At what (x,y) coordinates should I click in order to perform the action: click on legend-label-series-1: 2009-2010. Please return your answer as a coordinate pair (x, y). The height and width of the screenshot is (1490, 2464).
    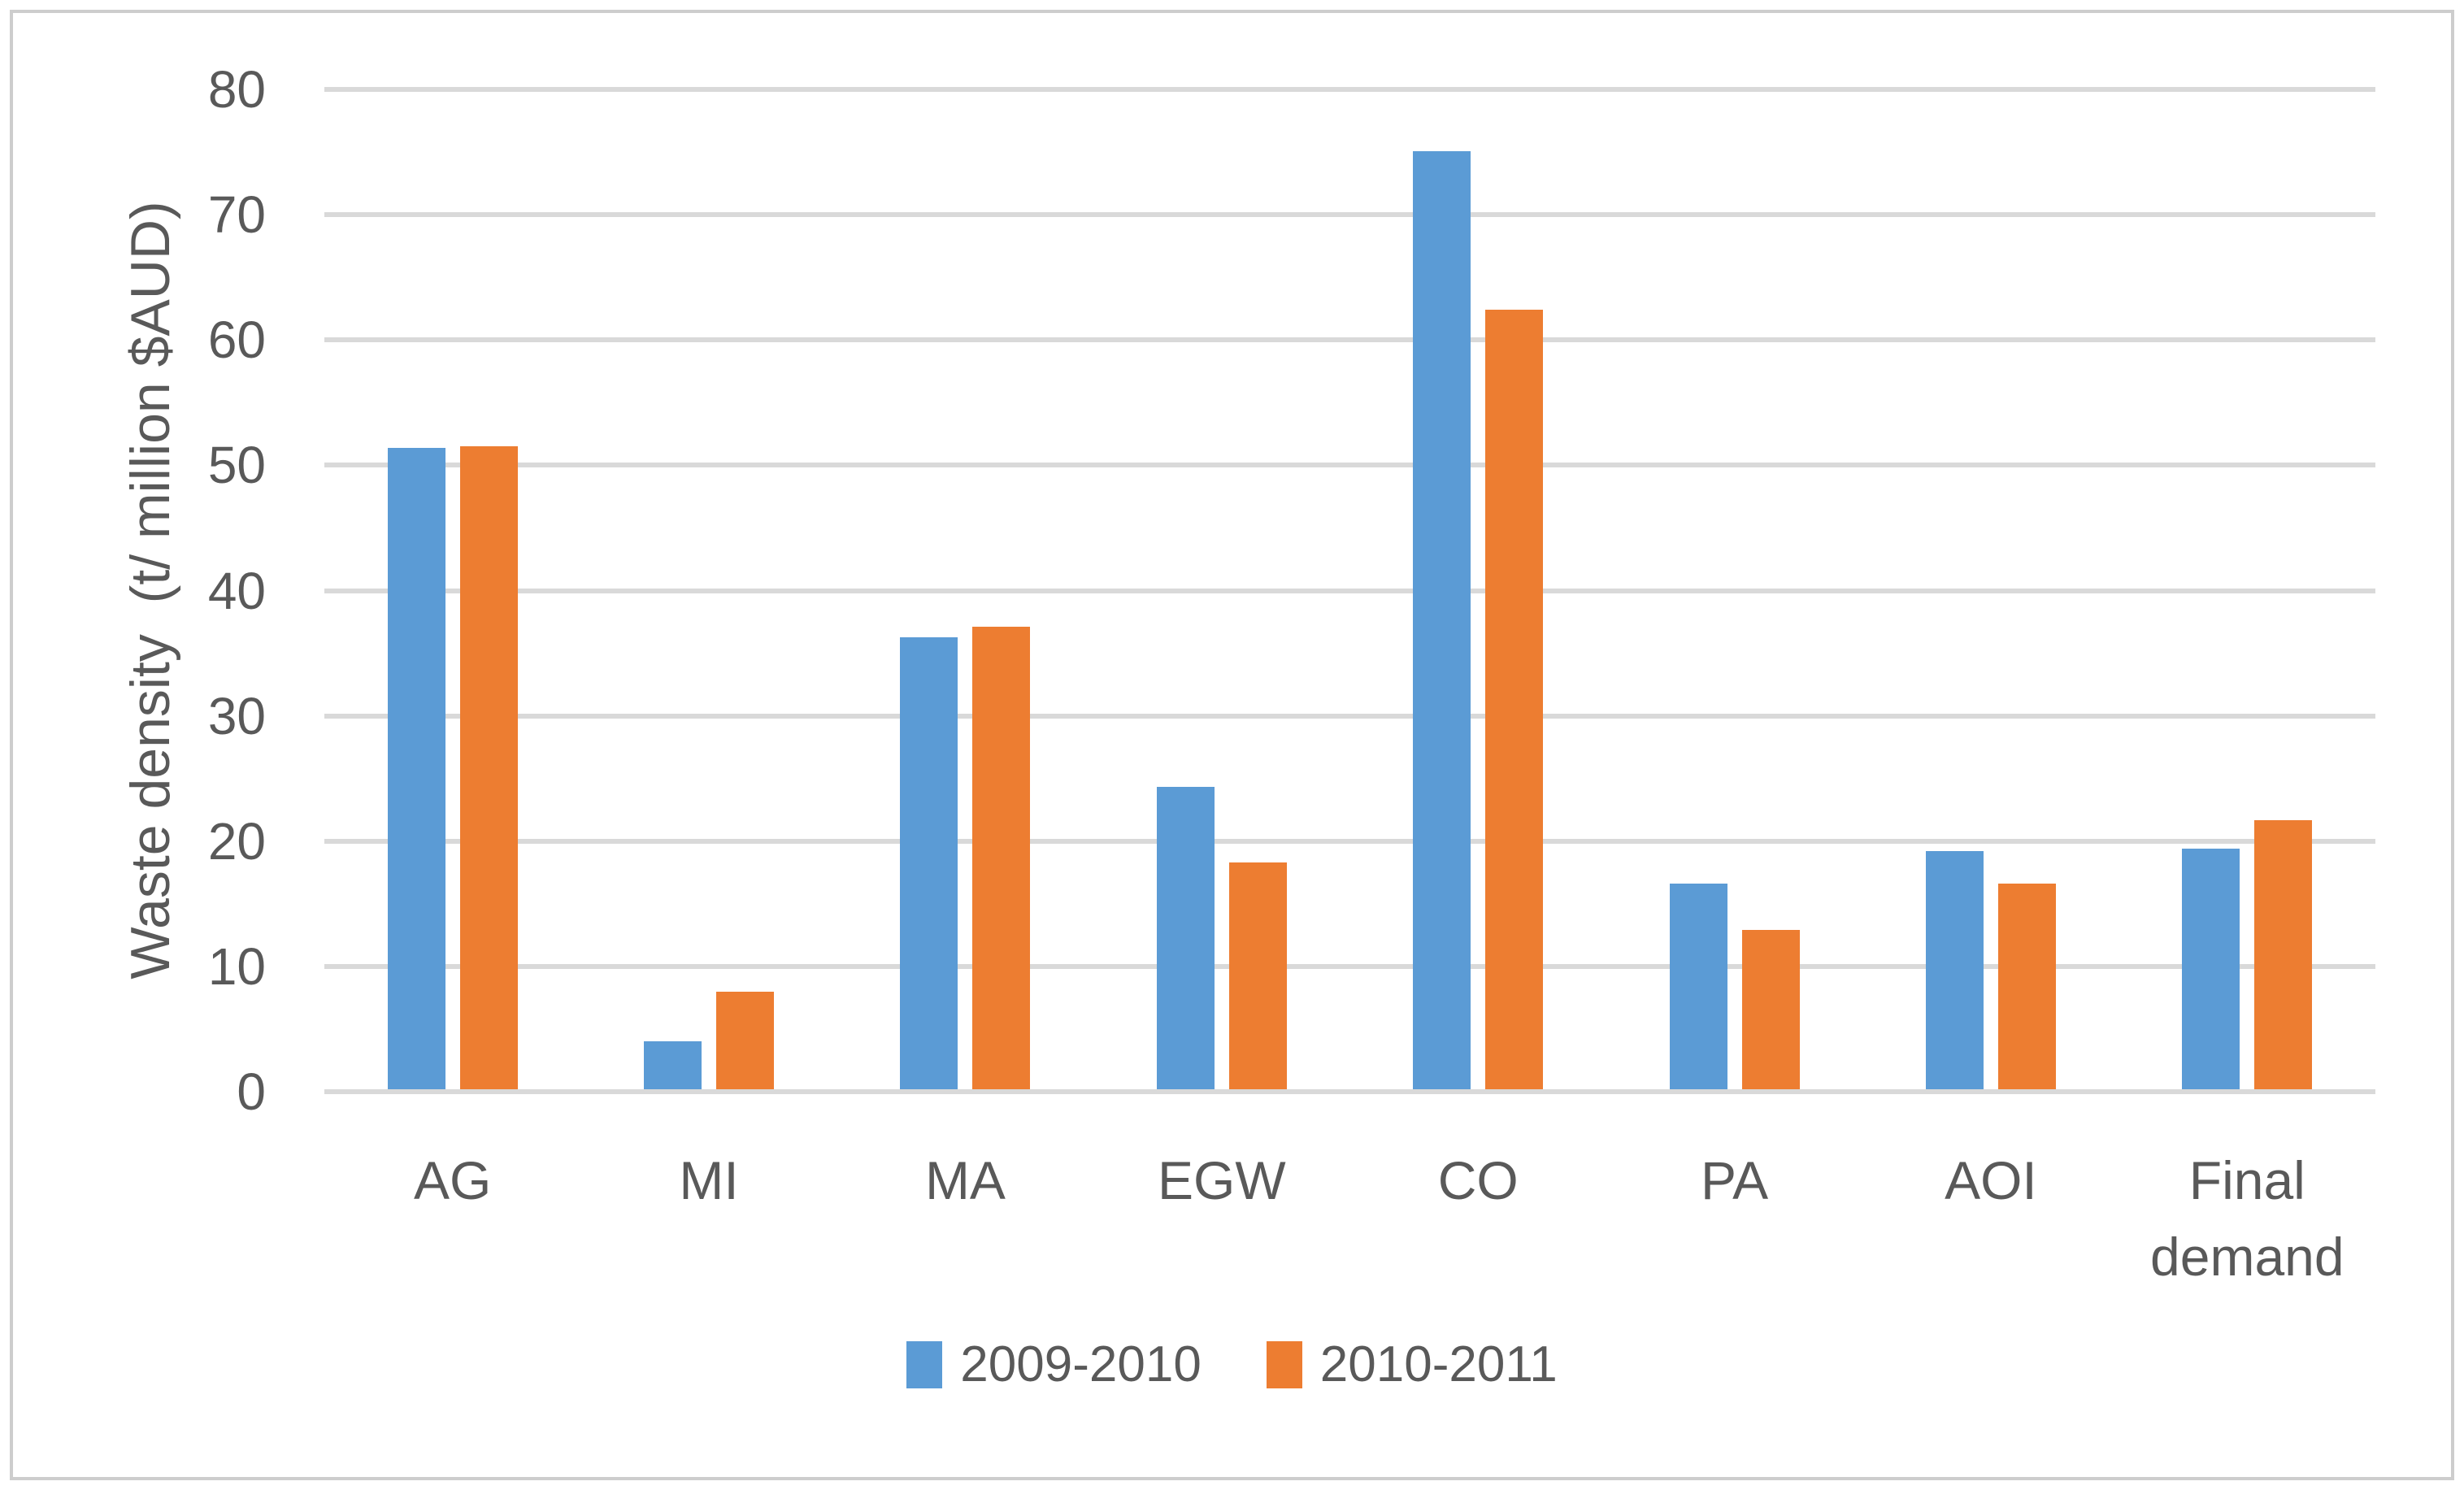
    Looking at the image, I should click on (1081, 1364).